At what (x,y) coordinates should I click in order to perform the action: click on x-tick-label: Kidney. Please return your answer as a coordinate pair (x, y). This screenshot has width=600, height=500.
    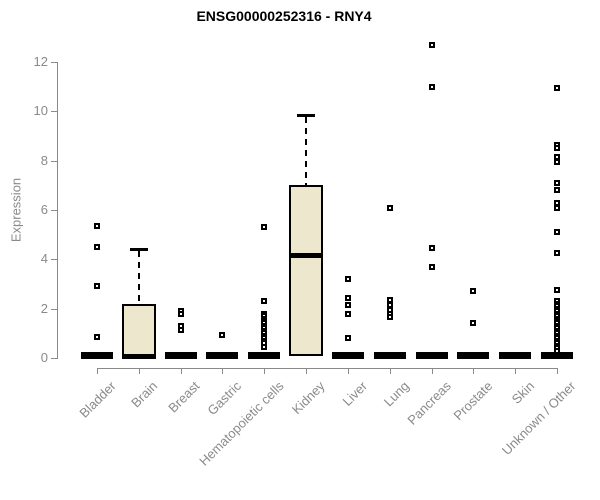
    Looking at the image, I should click on (309, 398).